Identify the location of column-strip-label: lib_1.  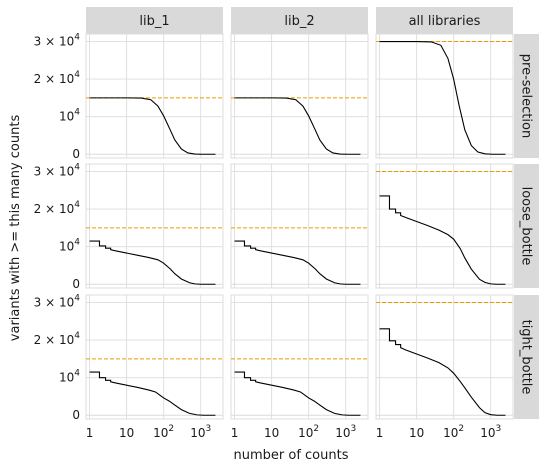
(154, 21).